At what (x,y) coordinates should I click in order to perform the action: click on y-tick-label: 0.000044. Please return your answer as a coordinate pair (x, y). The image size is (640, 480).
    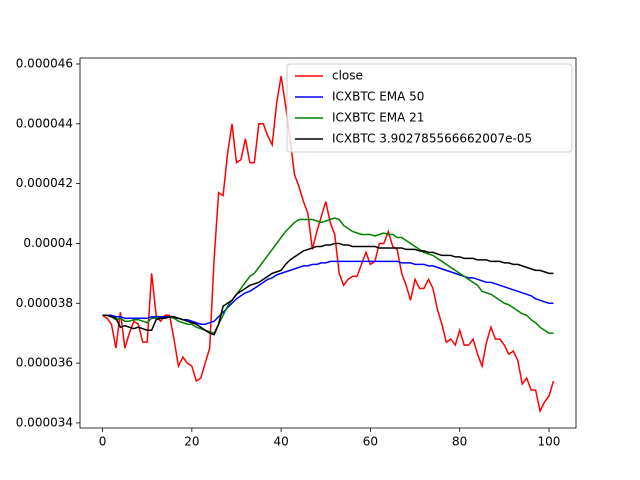
    Looking at the image, I should click on (44, 123).